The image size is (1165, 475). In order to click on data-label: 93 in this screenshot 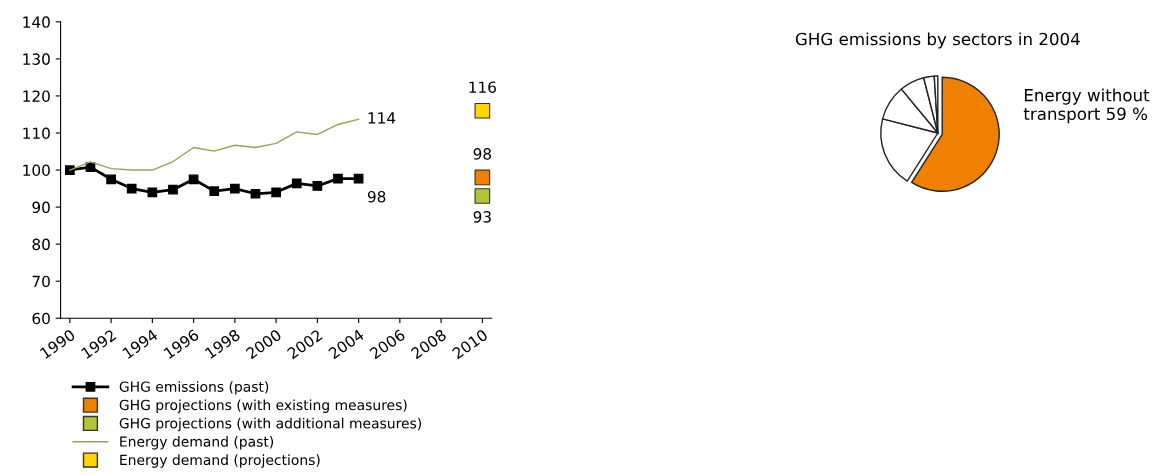, I will do `click(482, 217)`.